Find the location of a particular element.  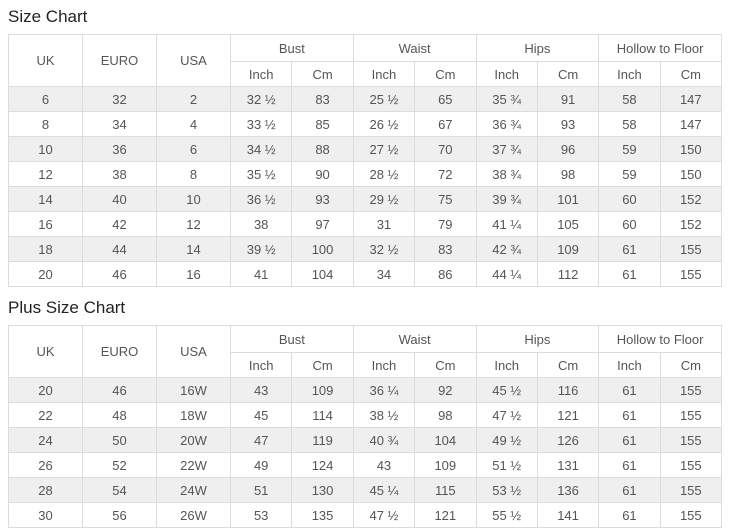

subcolumn-header-hollow-to-floor-inch: Inch is located at coordinates (629, 365).